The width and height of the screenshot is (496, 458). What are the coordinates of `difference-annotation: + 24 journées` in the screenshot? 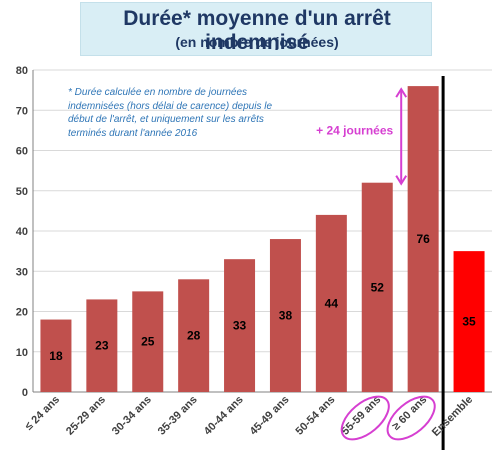 It's located at (354, 130).